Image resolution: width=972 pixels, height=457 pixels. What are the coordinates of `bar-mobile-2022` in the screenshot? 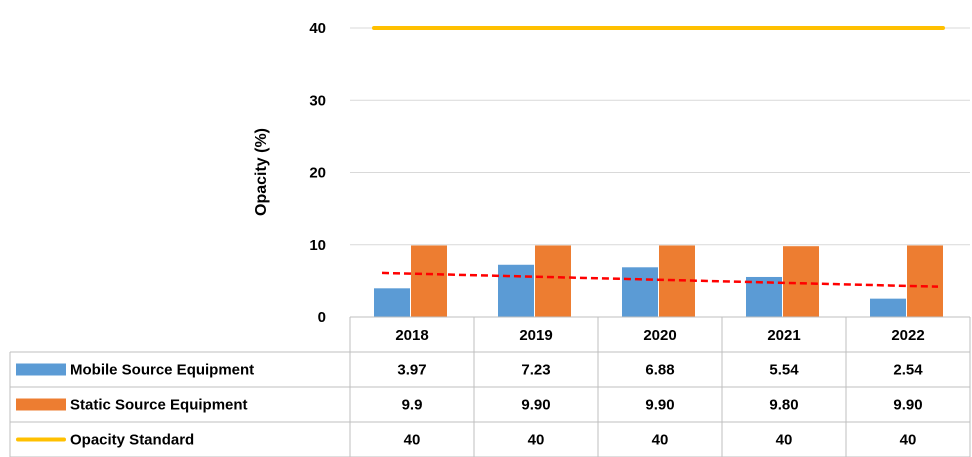 It's located at (888, 307).